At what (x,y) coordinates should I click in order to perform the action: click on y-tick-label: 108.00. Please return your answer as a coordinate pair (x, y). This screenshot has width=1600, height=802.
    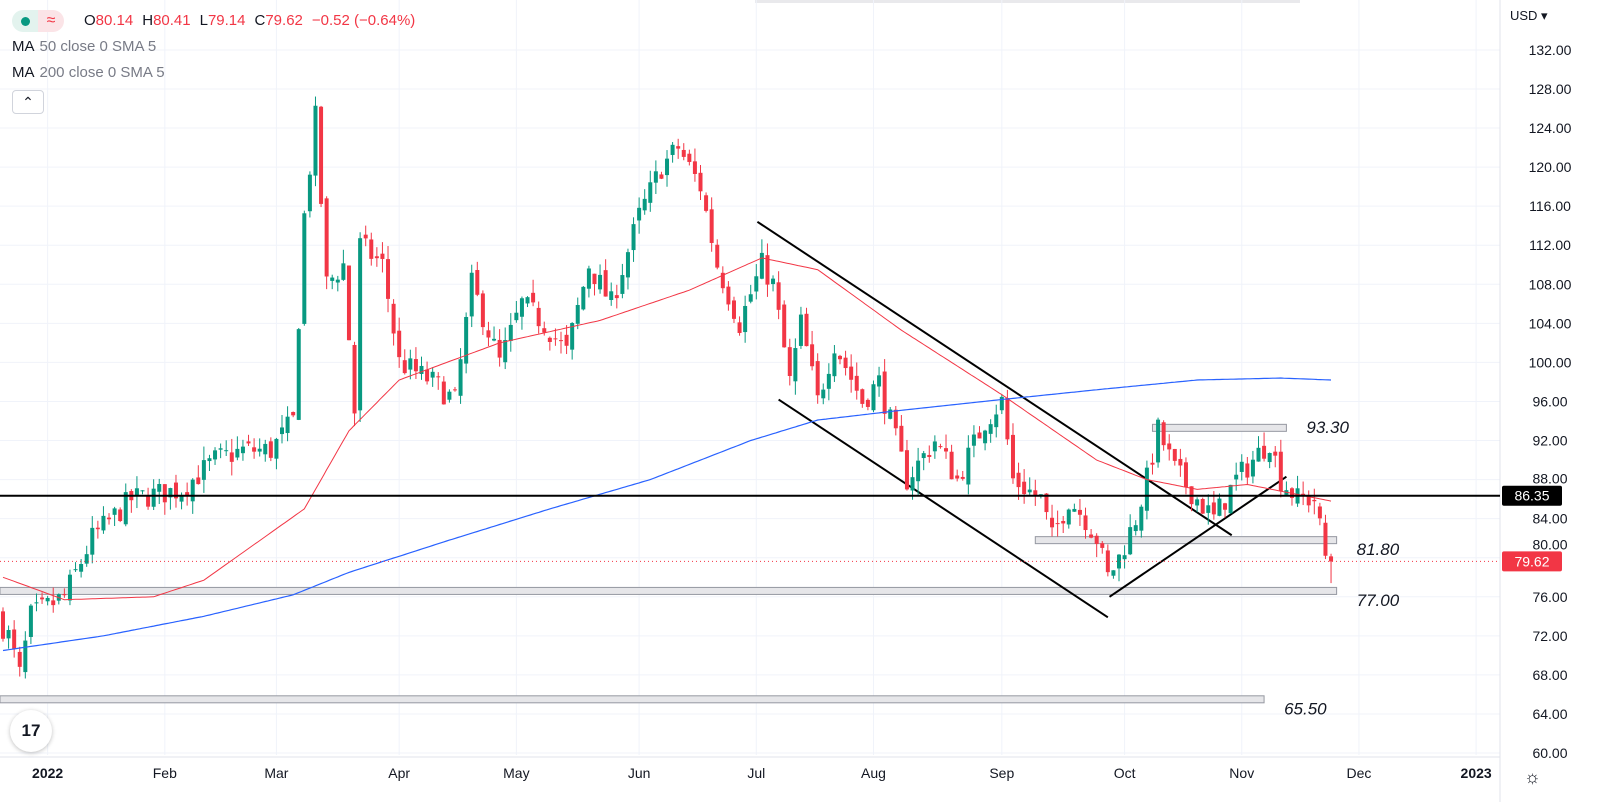
    Looking at the image, I should click on (1550, 284).